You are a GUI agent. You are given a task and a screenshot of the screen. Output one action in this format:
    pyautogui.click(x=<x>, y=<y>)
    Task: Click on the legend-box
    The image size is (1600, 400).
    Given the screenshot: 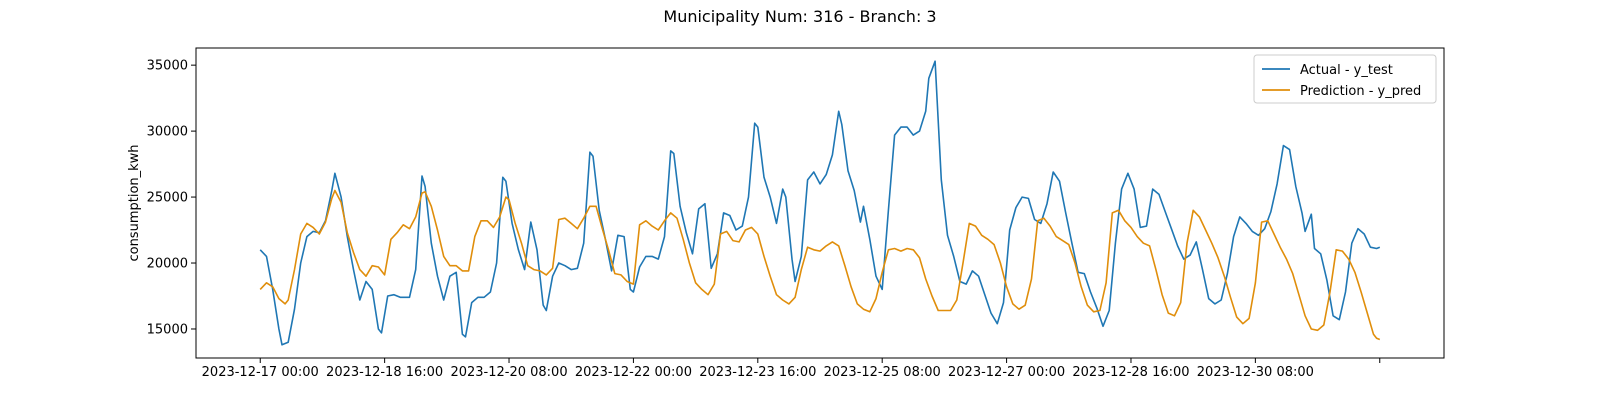 What is the action you would take?
    pyautogui.click(x=1345, y=79)
    